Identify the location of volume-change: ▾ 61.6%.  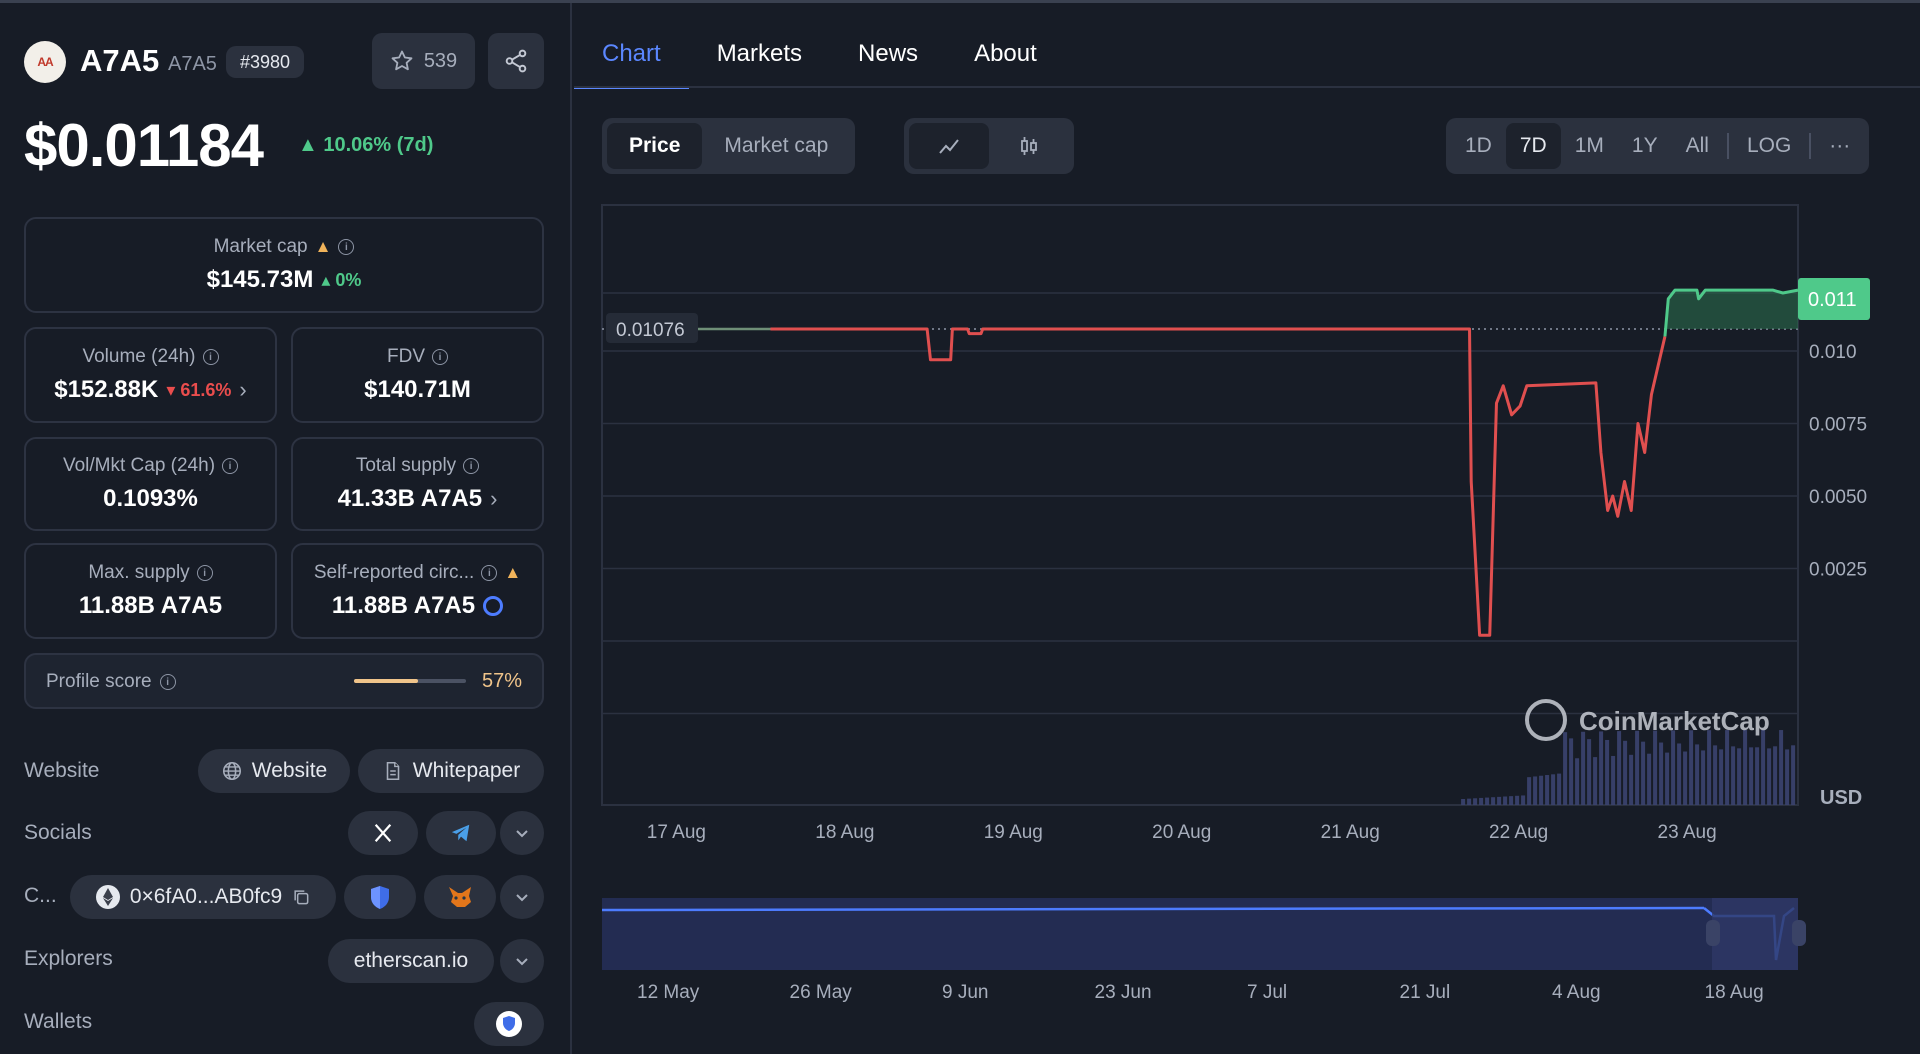
(199, 389).